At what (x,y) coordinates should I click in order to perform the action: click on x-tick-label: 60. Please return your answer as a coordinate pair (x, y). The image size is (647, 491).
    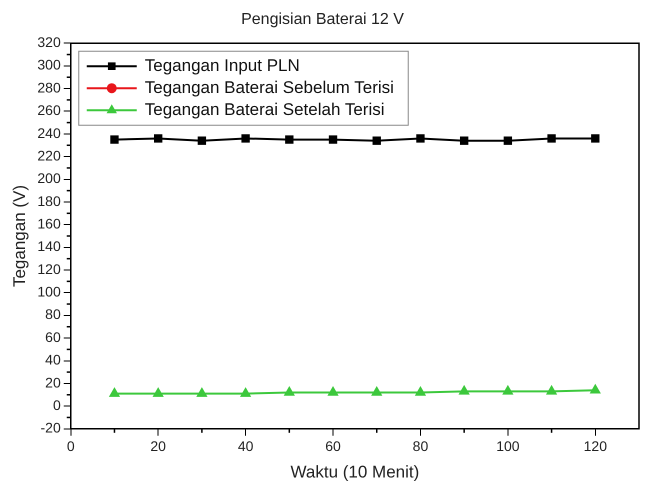
    Looking at the image, I should click on (333, 446).